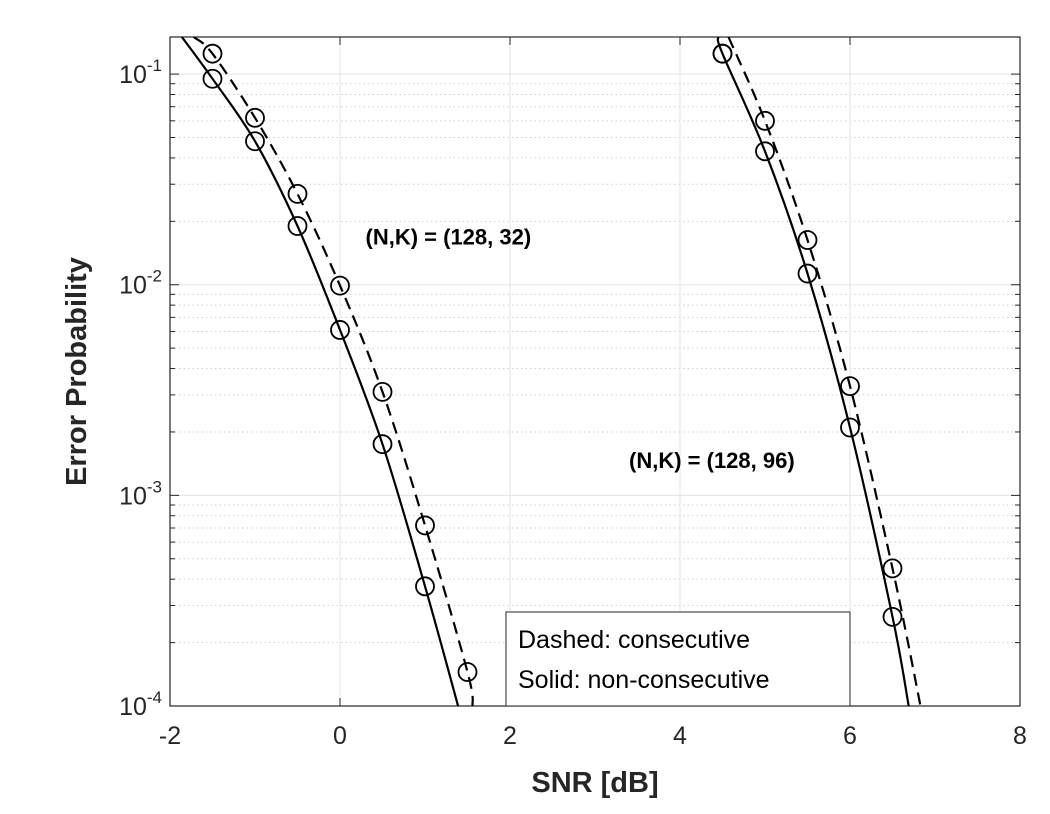  I want to click on annotation-k32: (N,K) = (128, 32), so click(449, 237).